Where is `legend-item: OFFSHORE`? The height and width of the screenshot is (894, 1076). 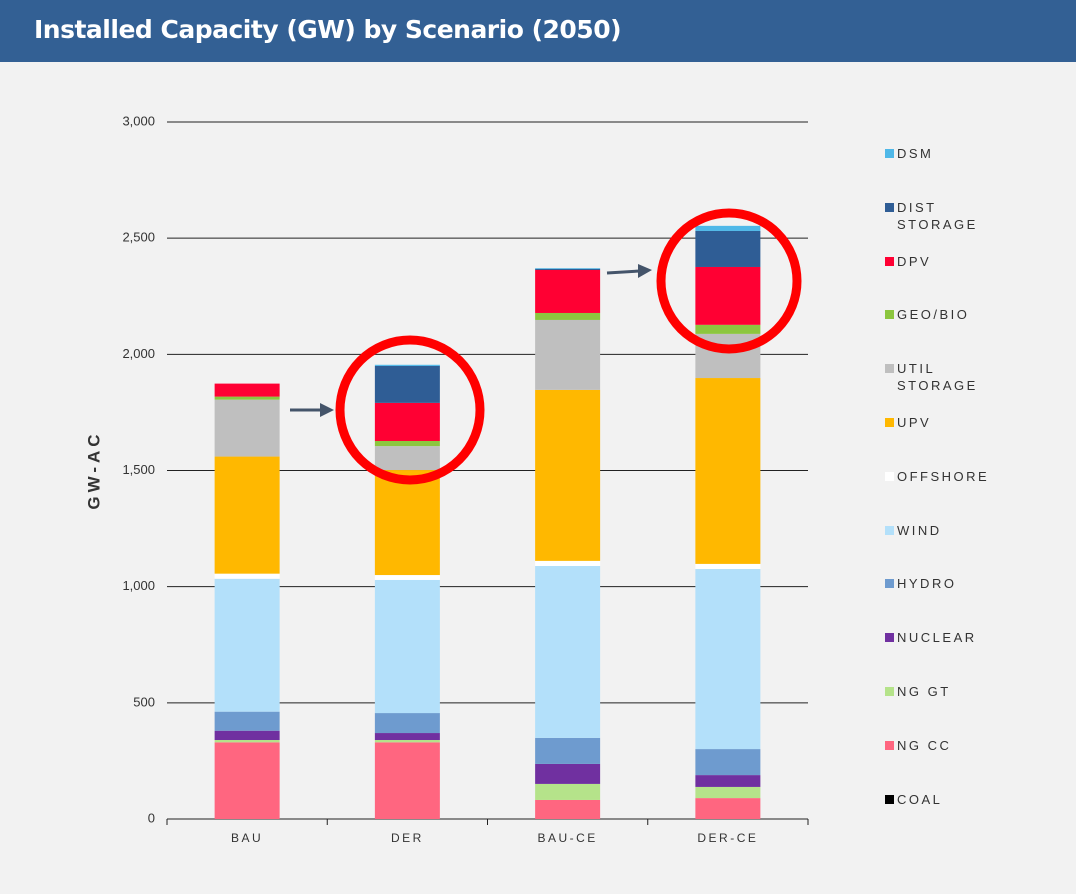 legend-item: OFFSHORE is located at coordinates (945, 476).